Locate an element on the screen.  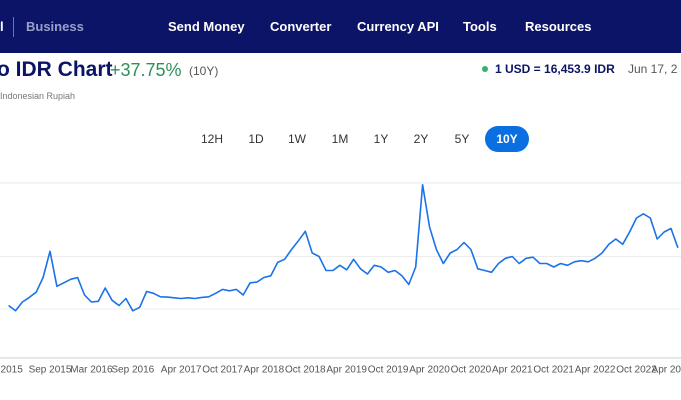
range-button: 1Y is located at coordinates (381, 139).